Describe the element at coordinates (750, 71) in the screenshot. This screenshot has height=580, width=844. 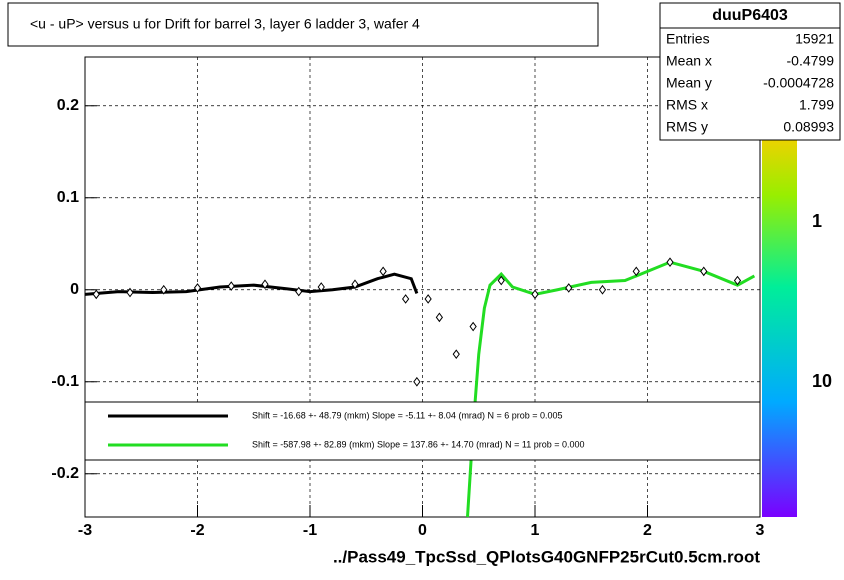
I see `stats-box` at that location.